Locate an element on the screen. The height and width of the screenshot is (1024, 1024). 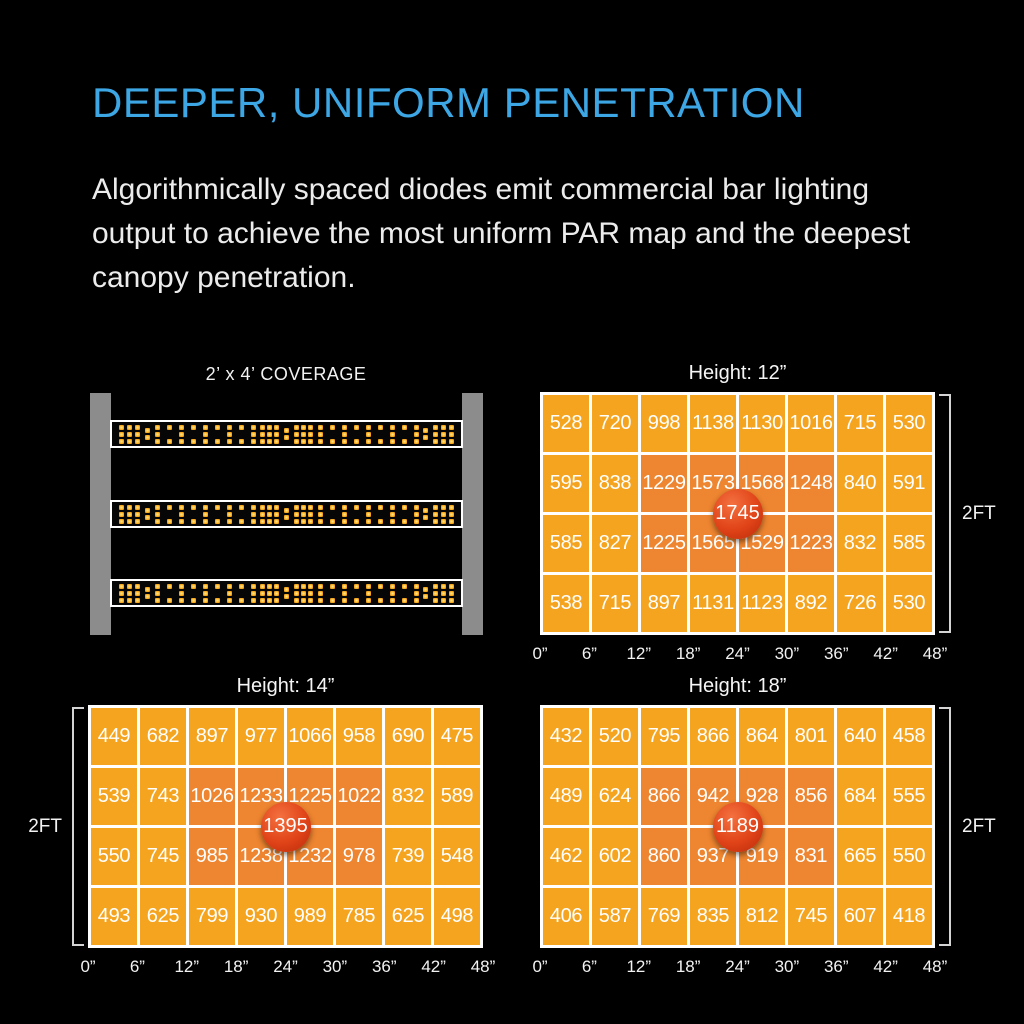
par-cell: 449 is located at coordinates (114, 736).